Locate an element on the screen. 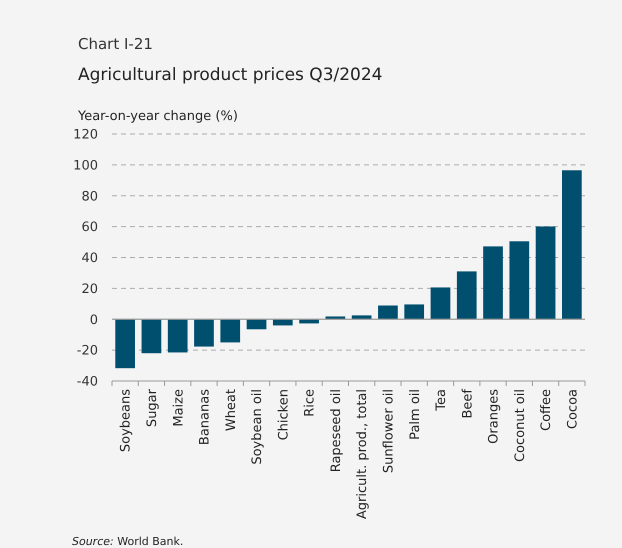  x-tick-label: Chicken is located at coordinates (284, 414).